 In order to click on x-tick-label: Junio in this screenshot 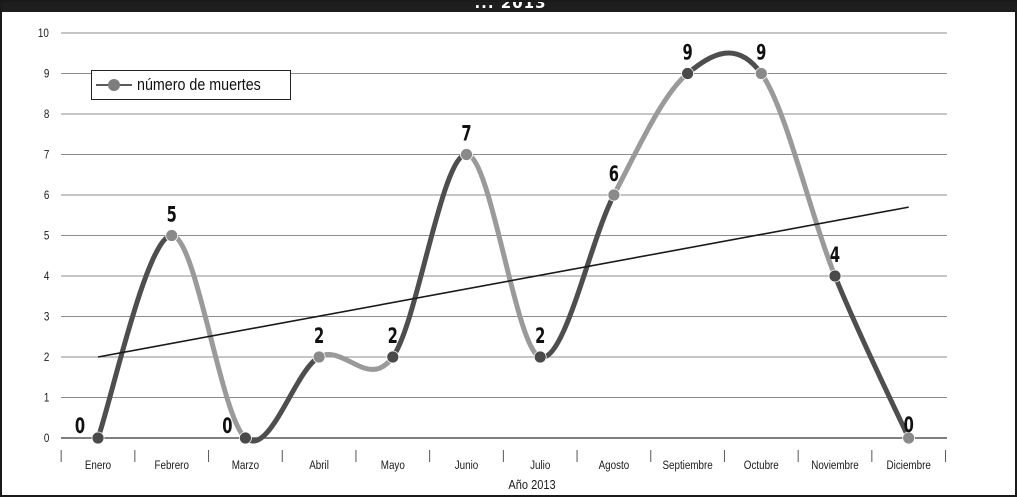, I will do `click(467, 465)`.